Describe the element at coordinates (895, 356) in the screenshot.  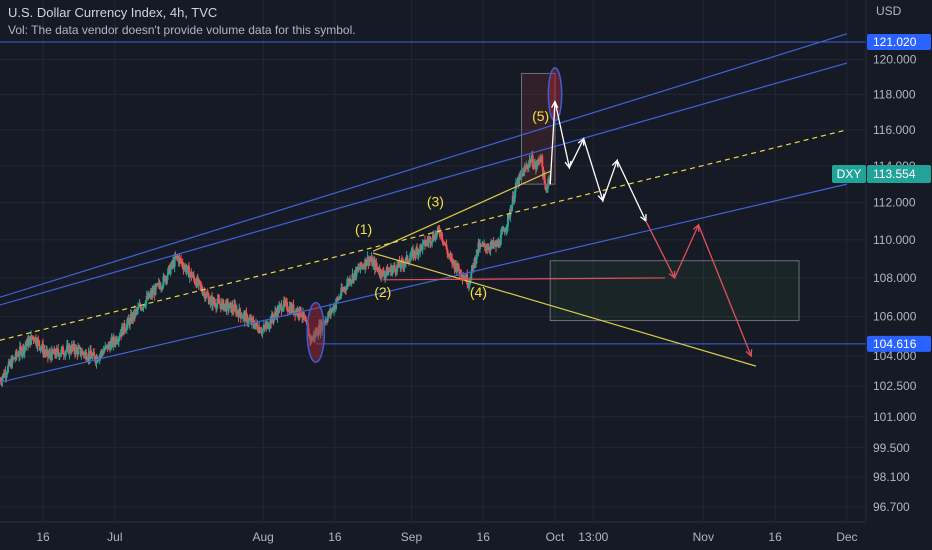
I see `price-tick-label: 104.000` at that location.